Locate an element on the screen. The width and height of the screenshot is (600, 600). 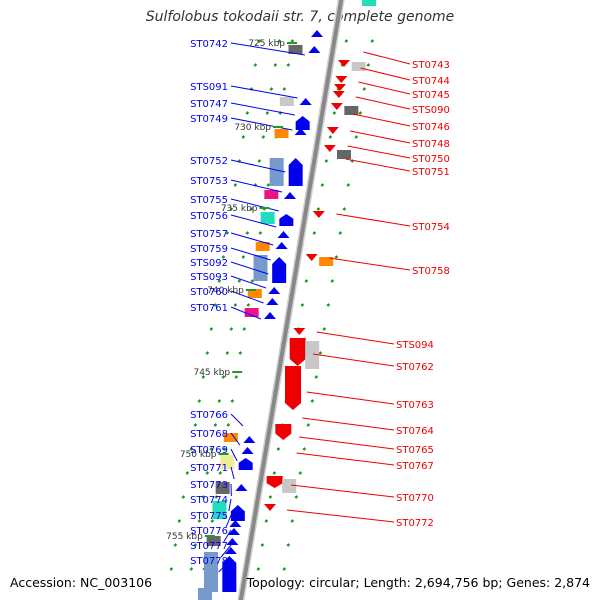
left-gene-label: ST0768 is located at coordinates (209, 434).